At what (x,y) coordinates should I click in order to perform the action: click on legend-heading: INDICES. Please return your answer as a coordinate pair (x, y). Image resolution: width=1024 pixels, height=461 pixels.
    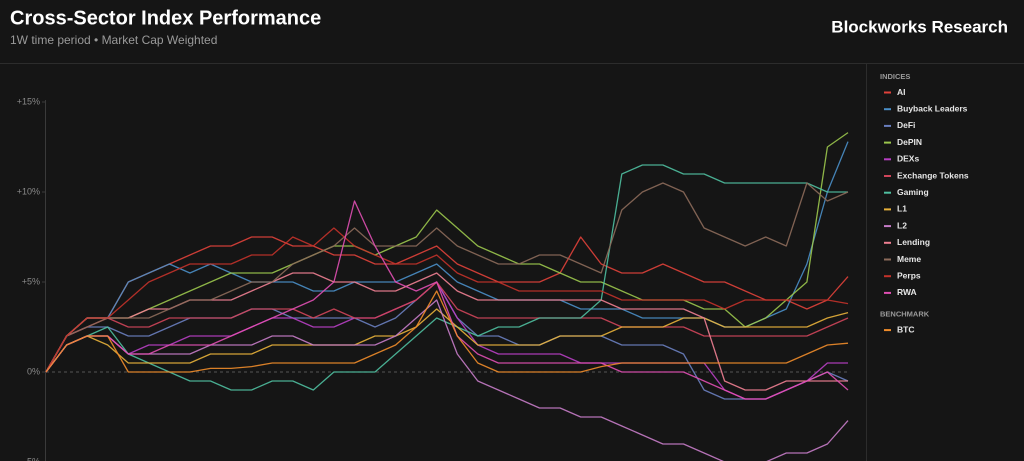
    Looking at the image, I should click on (895, 76).